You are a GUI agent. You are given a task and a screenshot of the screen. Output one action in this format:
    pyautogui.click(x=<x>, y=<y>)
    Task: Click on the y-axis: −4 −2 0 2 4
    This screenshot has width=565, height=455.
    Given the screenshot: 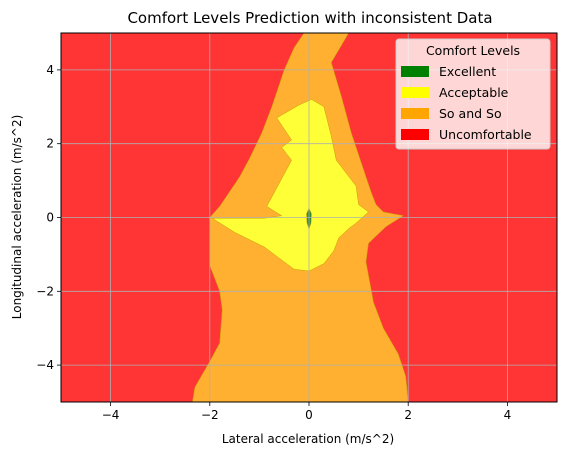 What is the action you would take?
    pyautogui.click(x=48, y=217)
    